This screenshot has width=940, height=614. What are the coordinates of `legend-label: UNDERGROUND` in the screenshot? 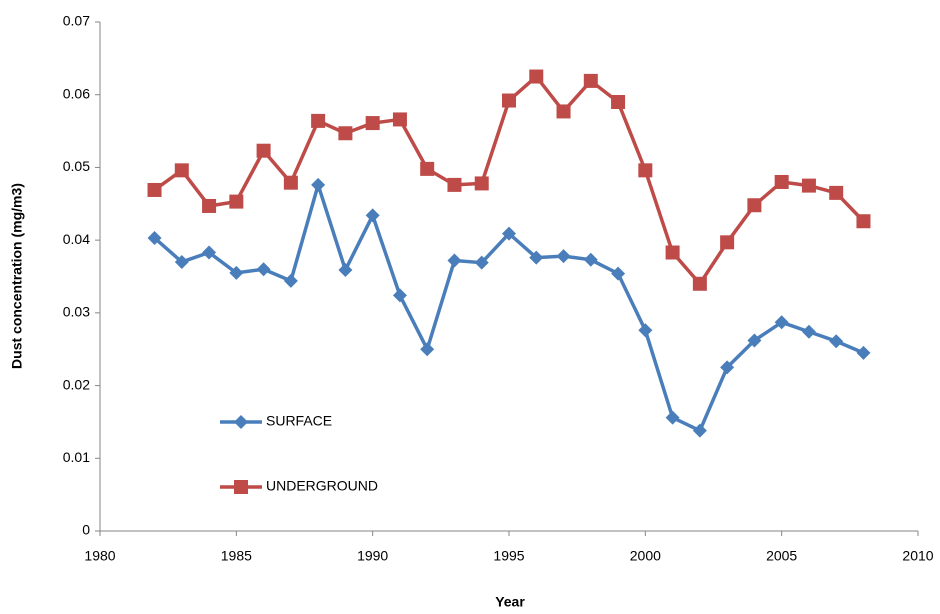 It's located at (322, 486).